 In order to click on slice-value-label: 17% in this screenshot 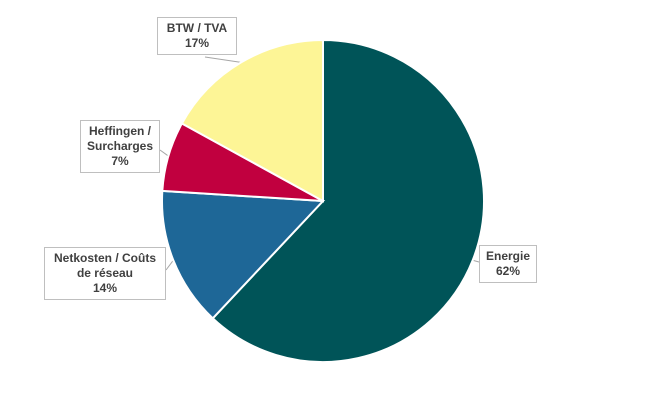, I will do `click(197, 43)`.